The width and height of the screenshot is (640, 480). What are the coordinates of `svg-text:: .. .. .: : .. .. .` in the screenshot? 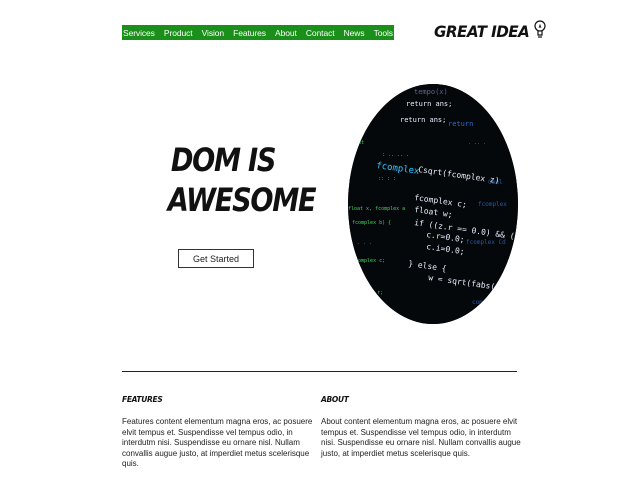 It's located at (395, 155).